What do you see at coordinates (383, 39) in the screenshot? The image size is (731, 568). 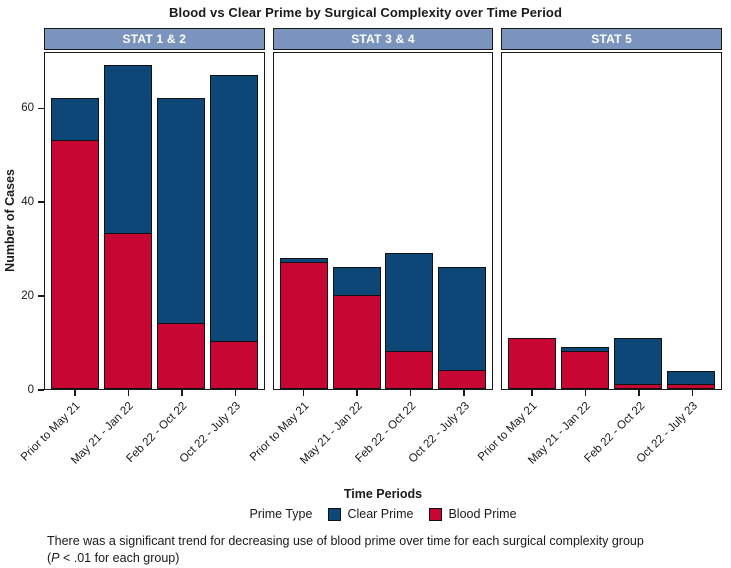 I see `facet-header: STAT 3 & 4` at bounding box center [383, 39].